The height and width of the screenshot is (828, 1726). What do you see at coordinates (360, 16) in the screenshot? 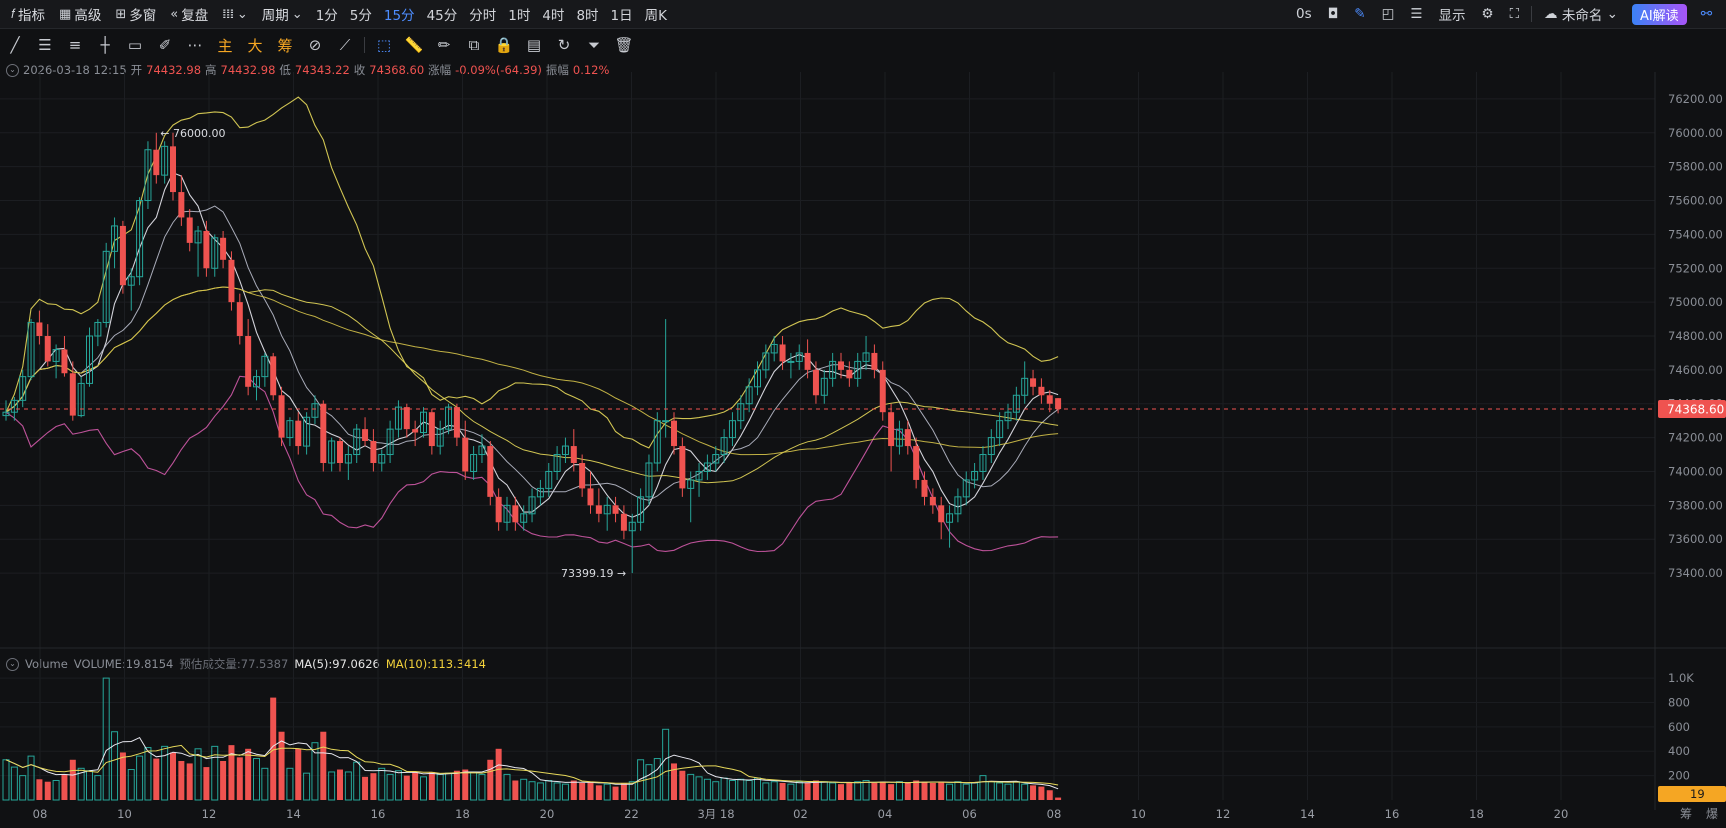
I see `period-1: 5分` at bounding box center [360, 16].